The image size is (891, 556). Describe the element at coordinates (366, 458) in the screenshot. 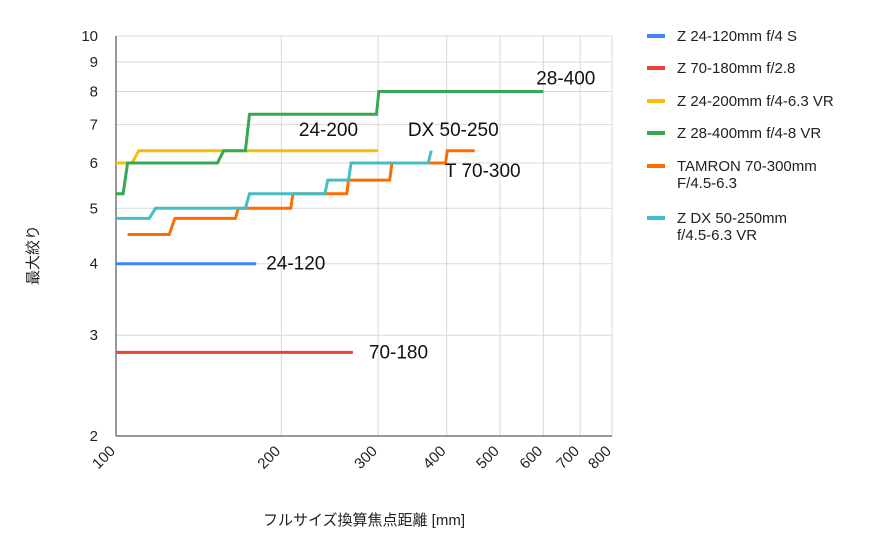

I see `x-tick-label: 300` at that location.